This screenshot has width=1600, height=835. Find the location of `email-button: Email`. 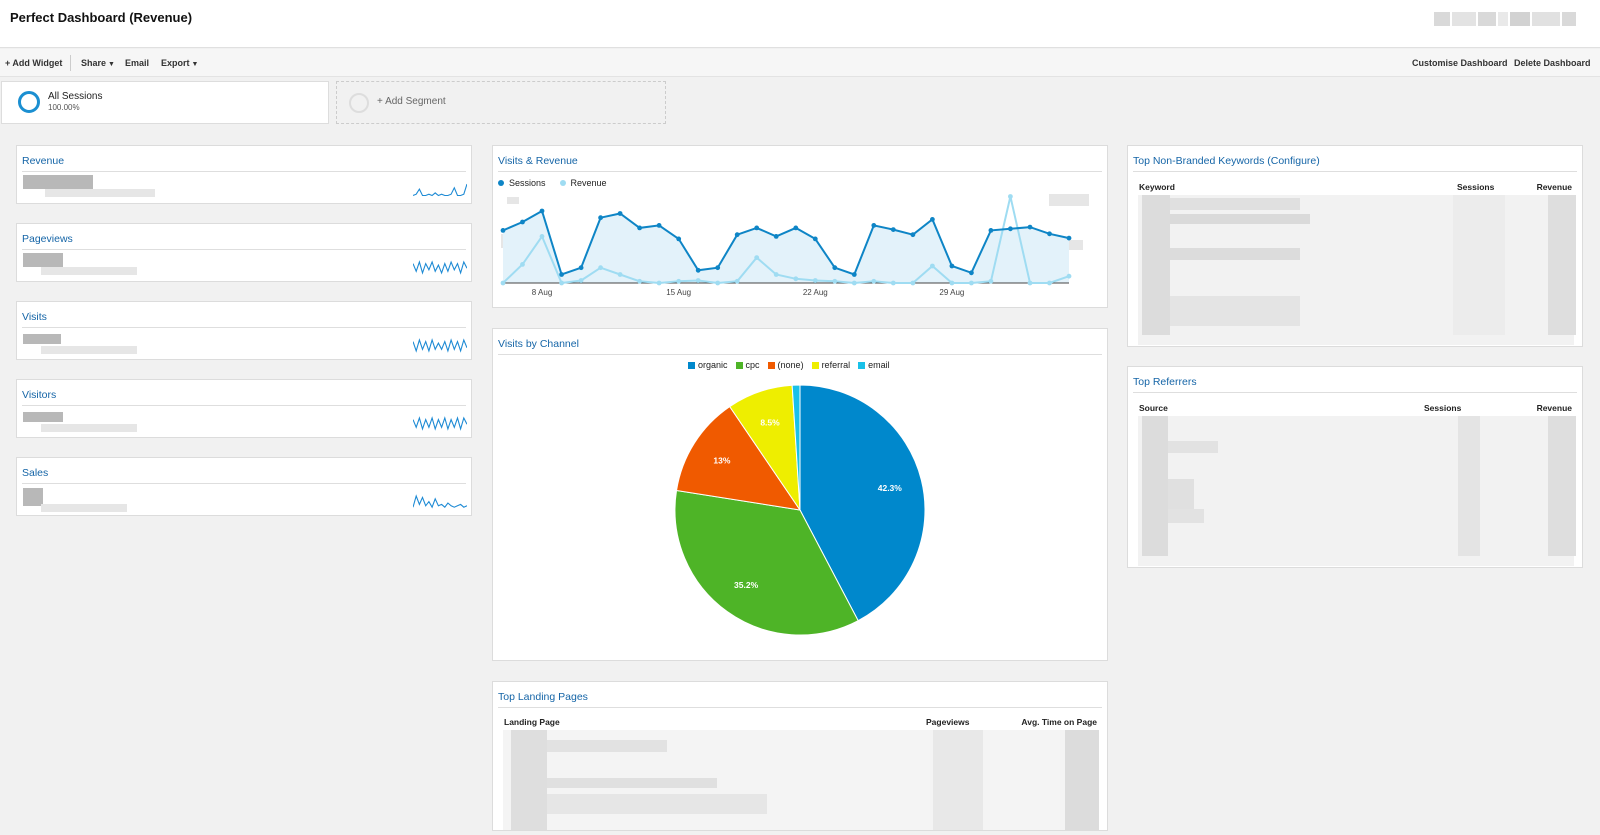

email-button: Email is located at coordinates (137, 63).